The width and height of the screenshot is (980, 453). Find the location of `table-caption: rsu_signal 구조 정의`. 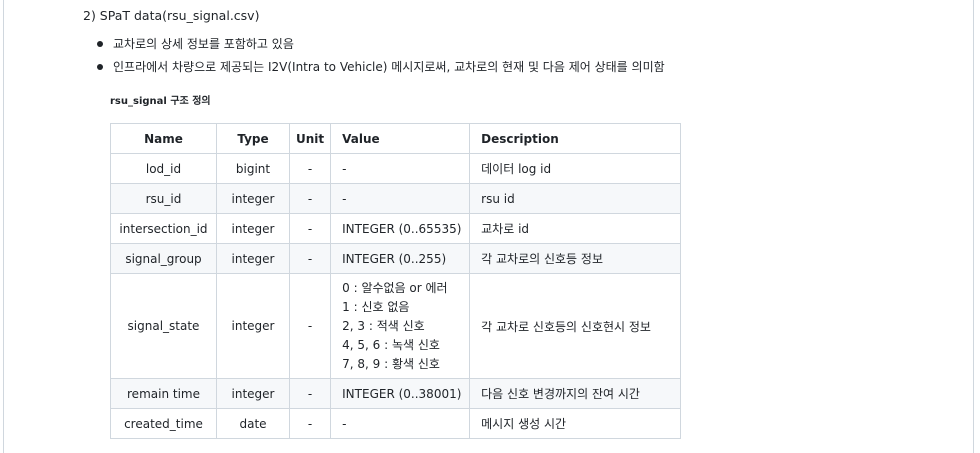

table-caption: rsu_signal 구조 정의 is located at coordinates (160, 101).